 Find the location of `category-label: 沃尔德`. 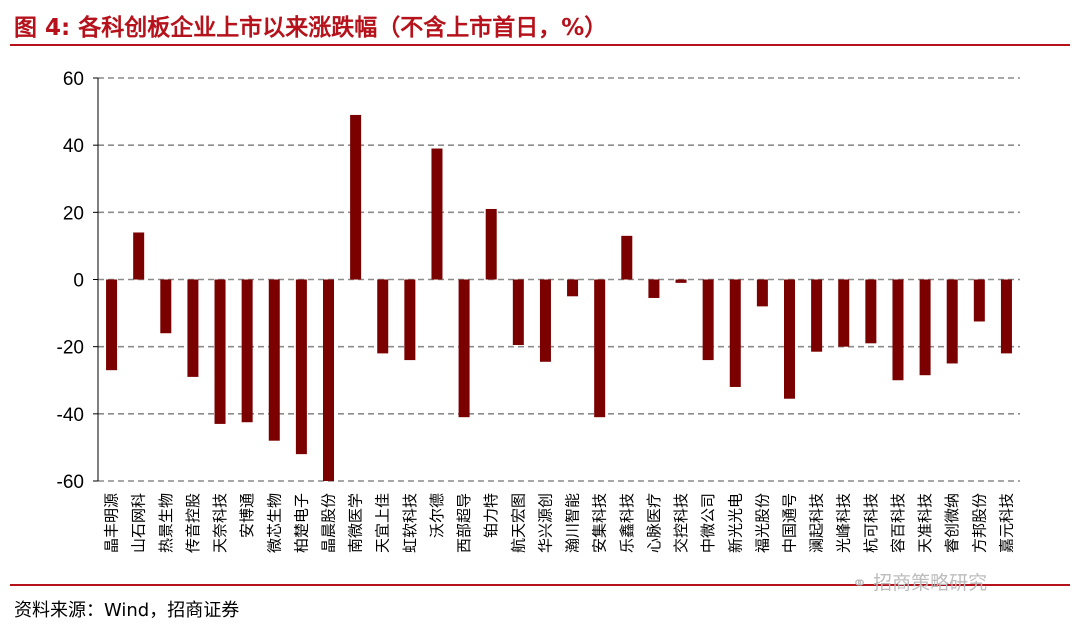

category-label: 沃尔德 is located at coordinates (437, 515).